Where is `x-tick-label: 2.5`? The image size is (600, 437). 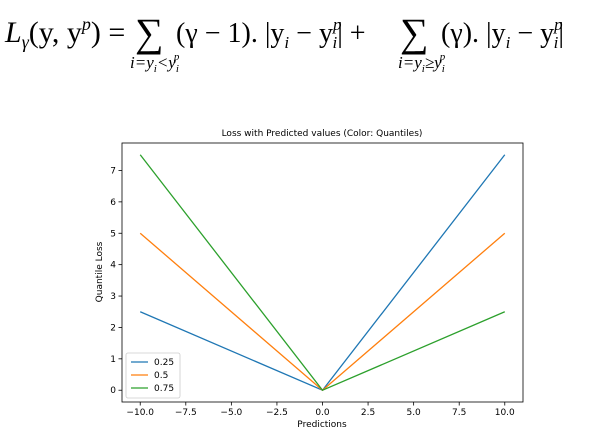 x-tick-label: 2.5 is located at coordinates (368, 413).